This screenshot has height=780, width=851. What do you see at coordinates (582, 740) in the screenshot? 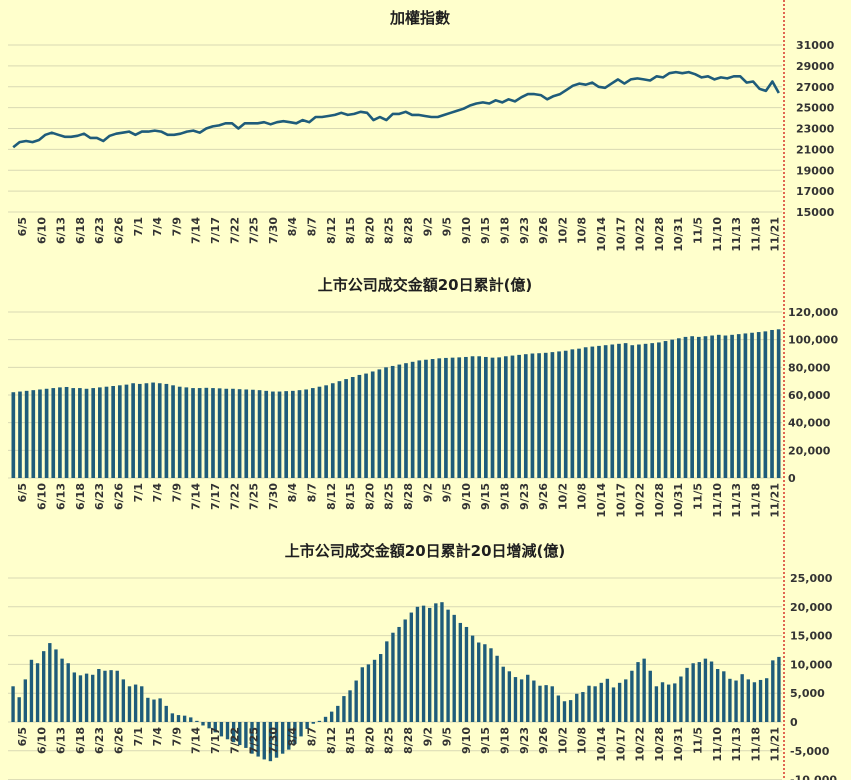
I see `x-tick-label: 10/8` at bounding box center [582, 740].